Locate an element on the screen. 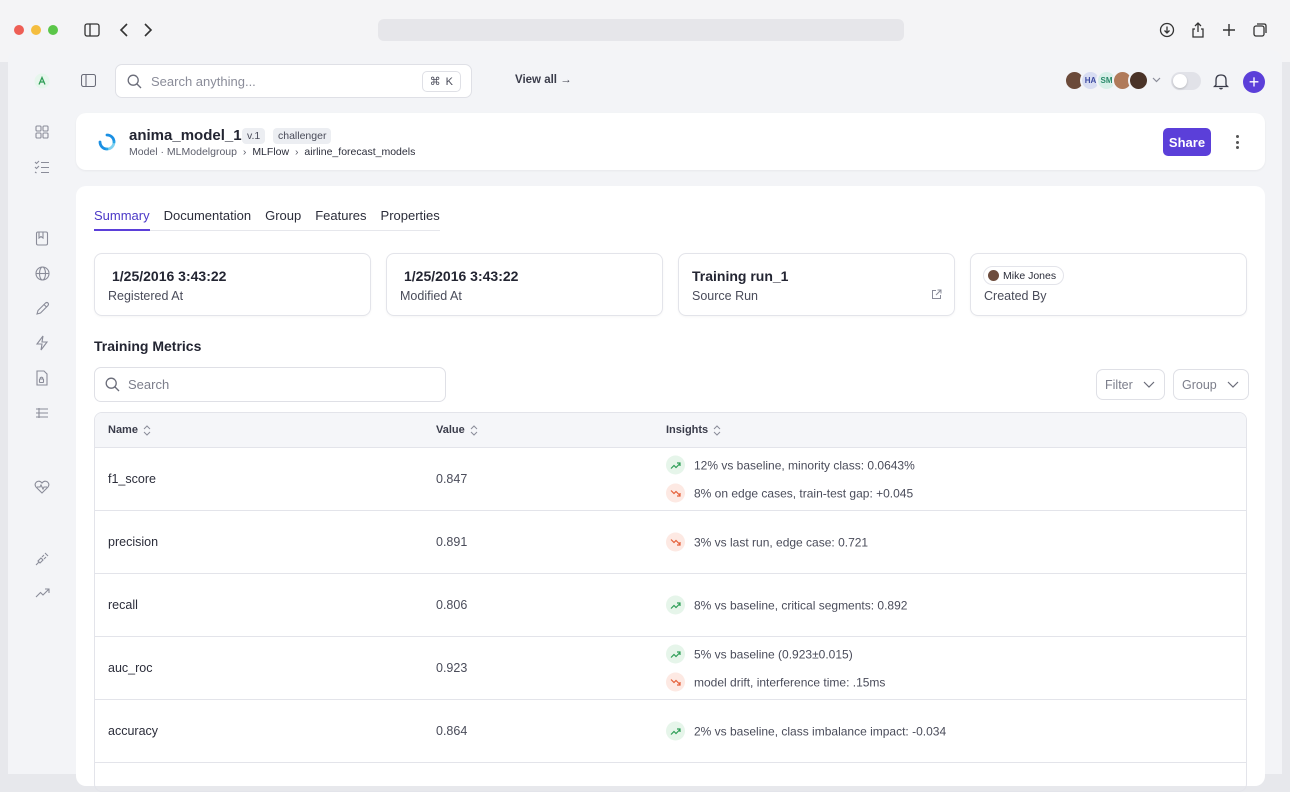 Image resolution: width=1290 pixels, height=792 pixels. theme-toggle is located at coordinates (1186, 81).